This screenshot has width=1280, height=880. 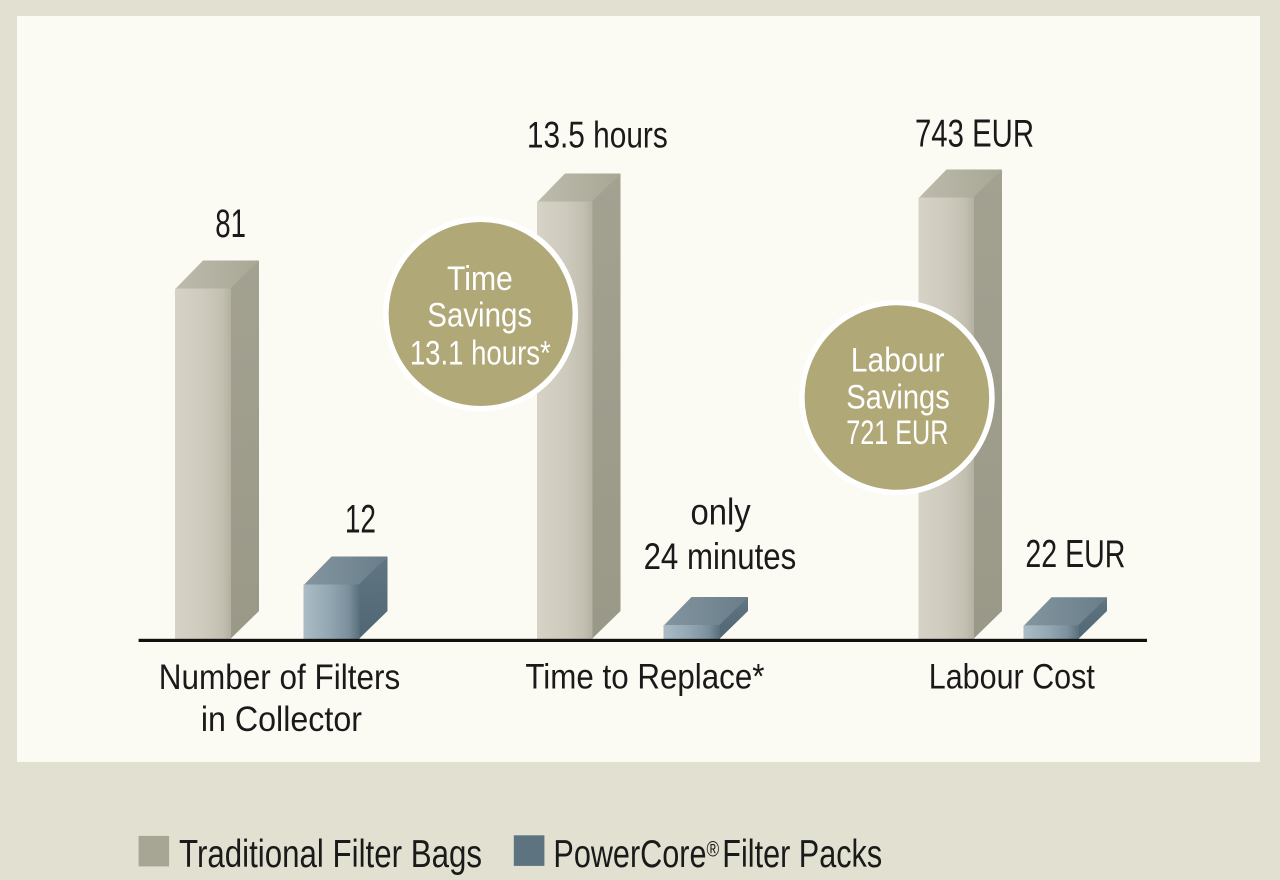 I want to click on svg-text: 743 EUR, so click(x=974, y=134).